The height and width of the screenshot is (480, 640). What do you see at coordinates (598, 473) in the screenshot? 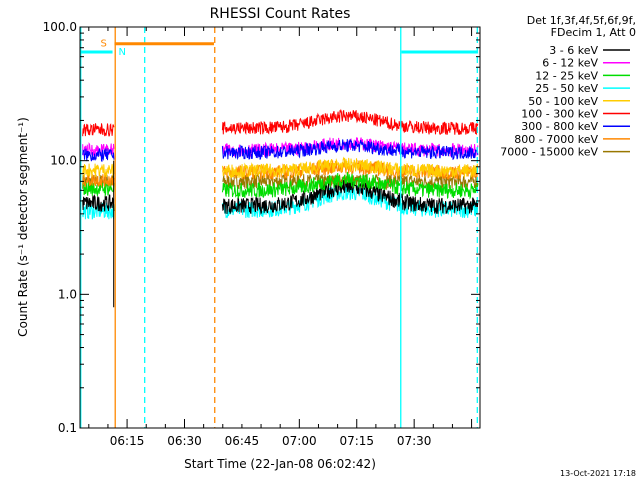
I see `footer-timestamp: 13-Oct-2021 17:18` at bounding box center [598, 473].